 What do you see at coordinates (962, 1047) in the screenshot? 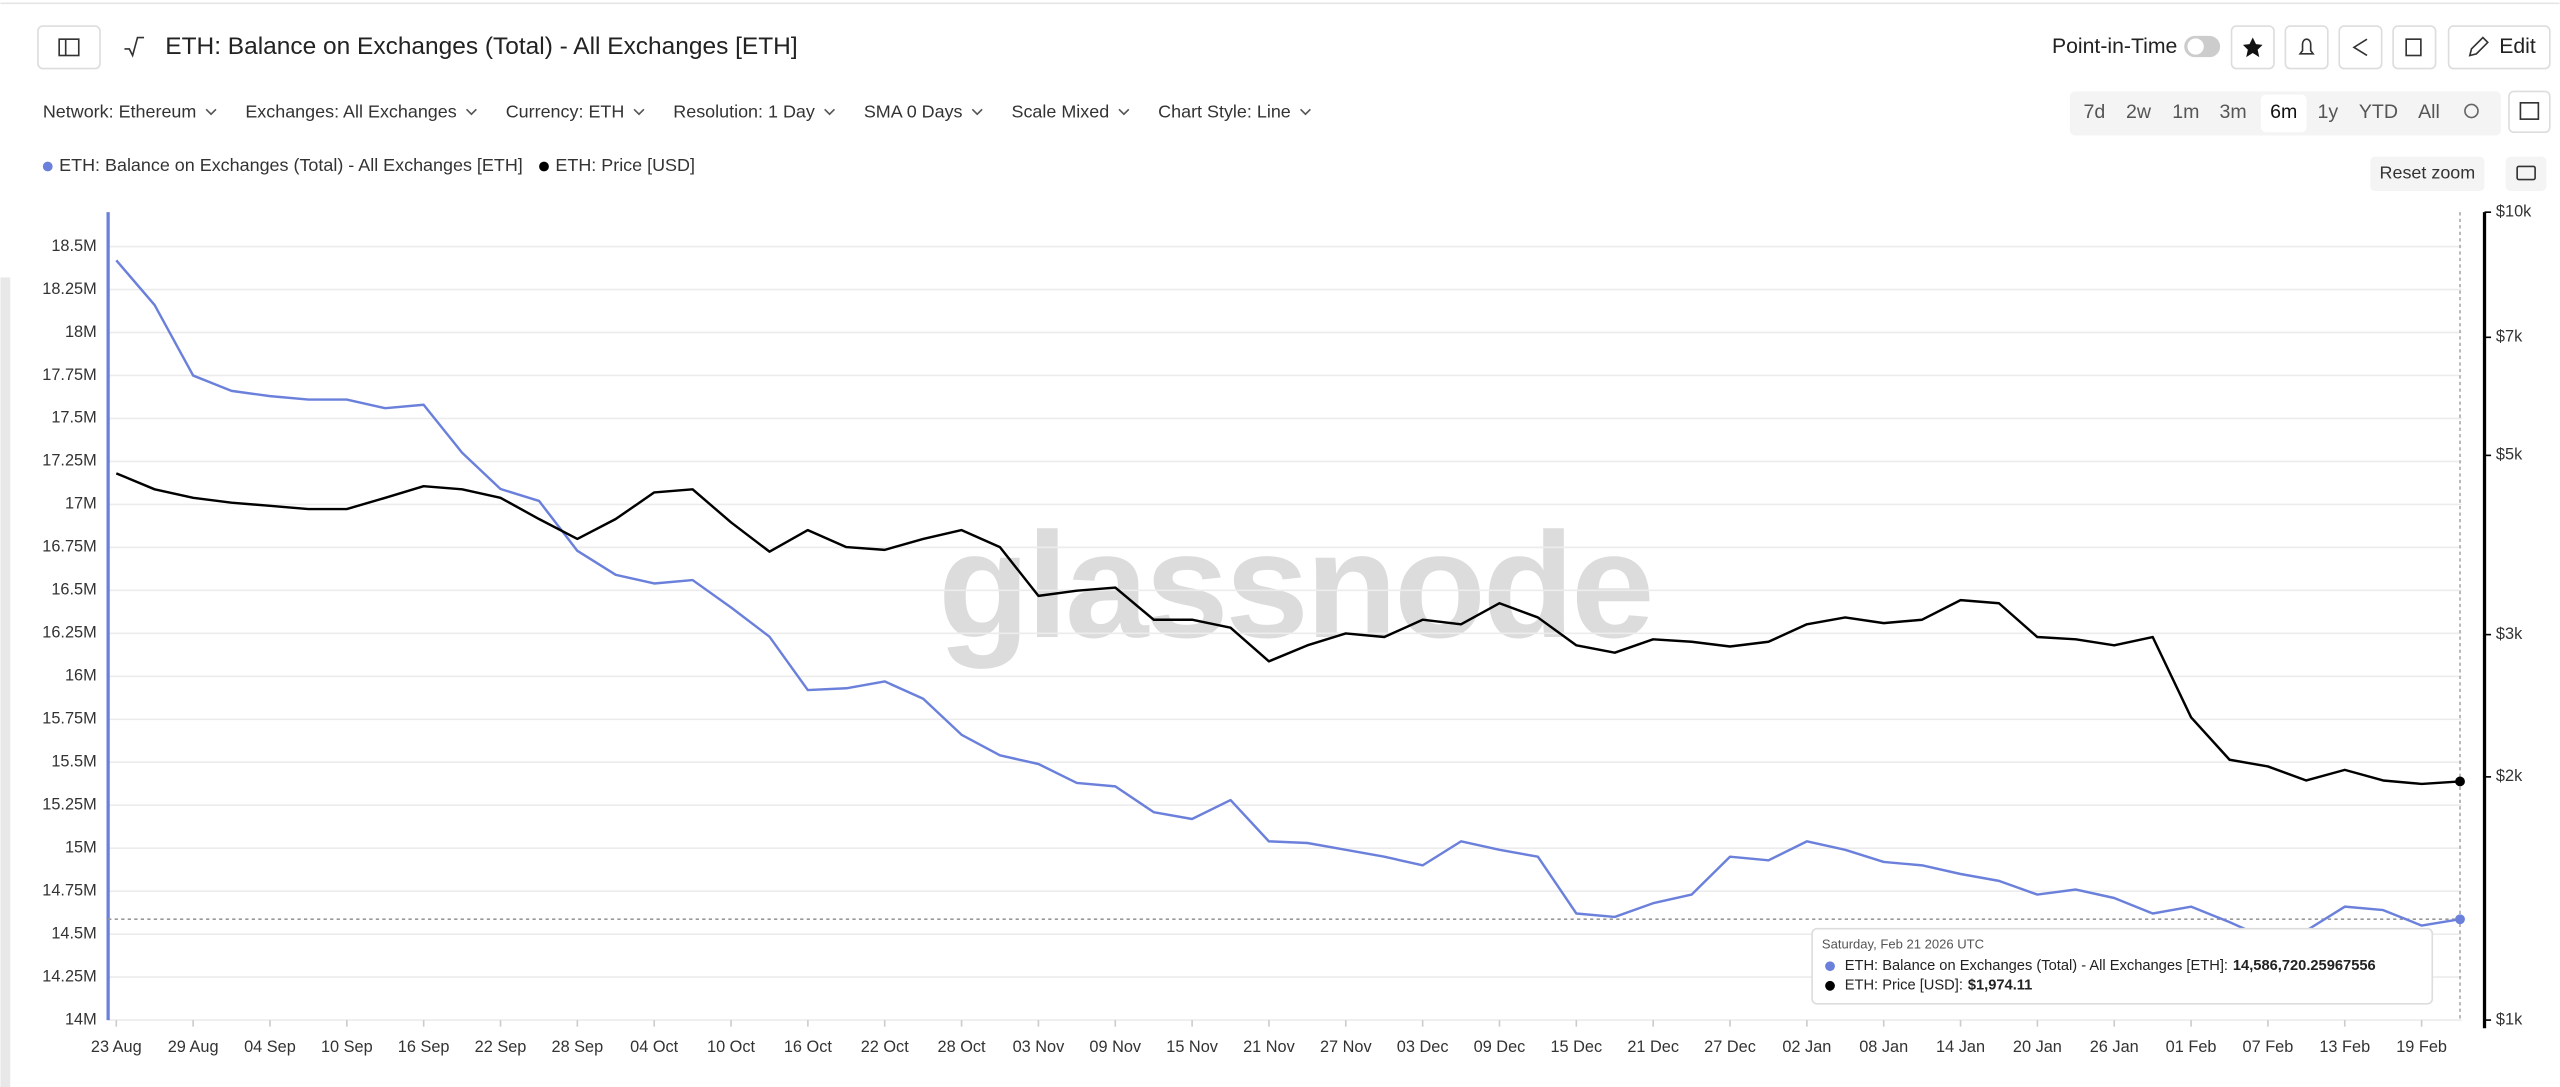
I see `x-tick-label: 28 Oct` at bounding box center [962, 1047].